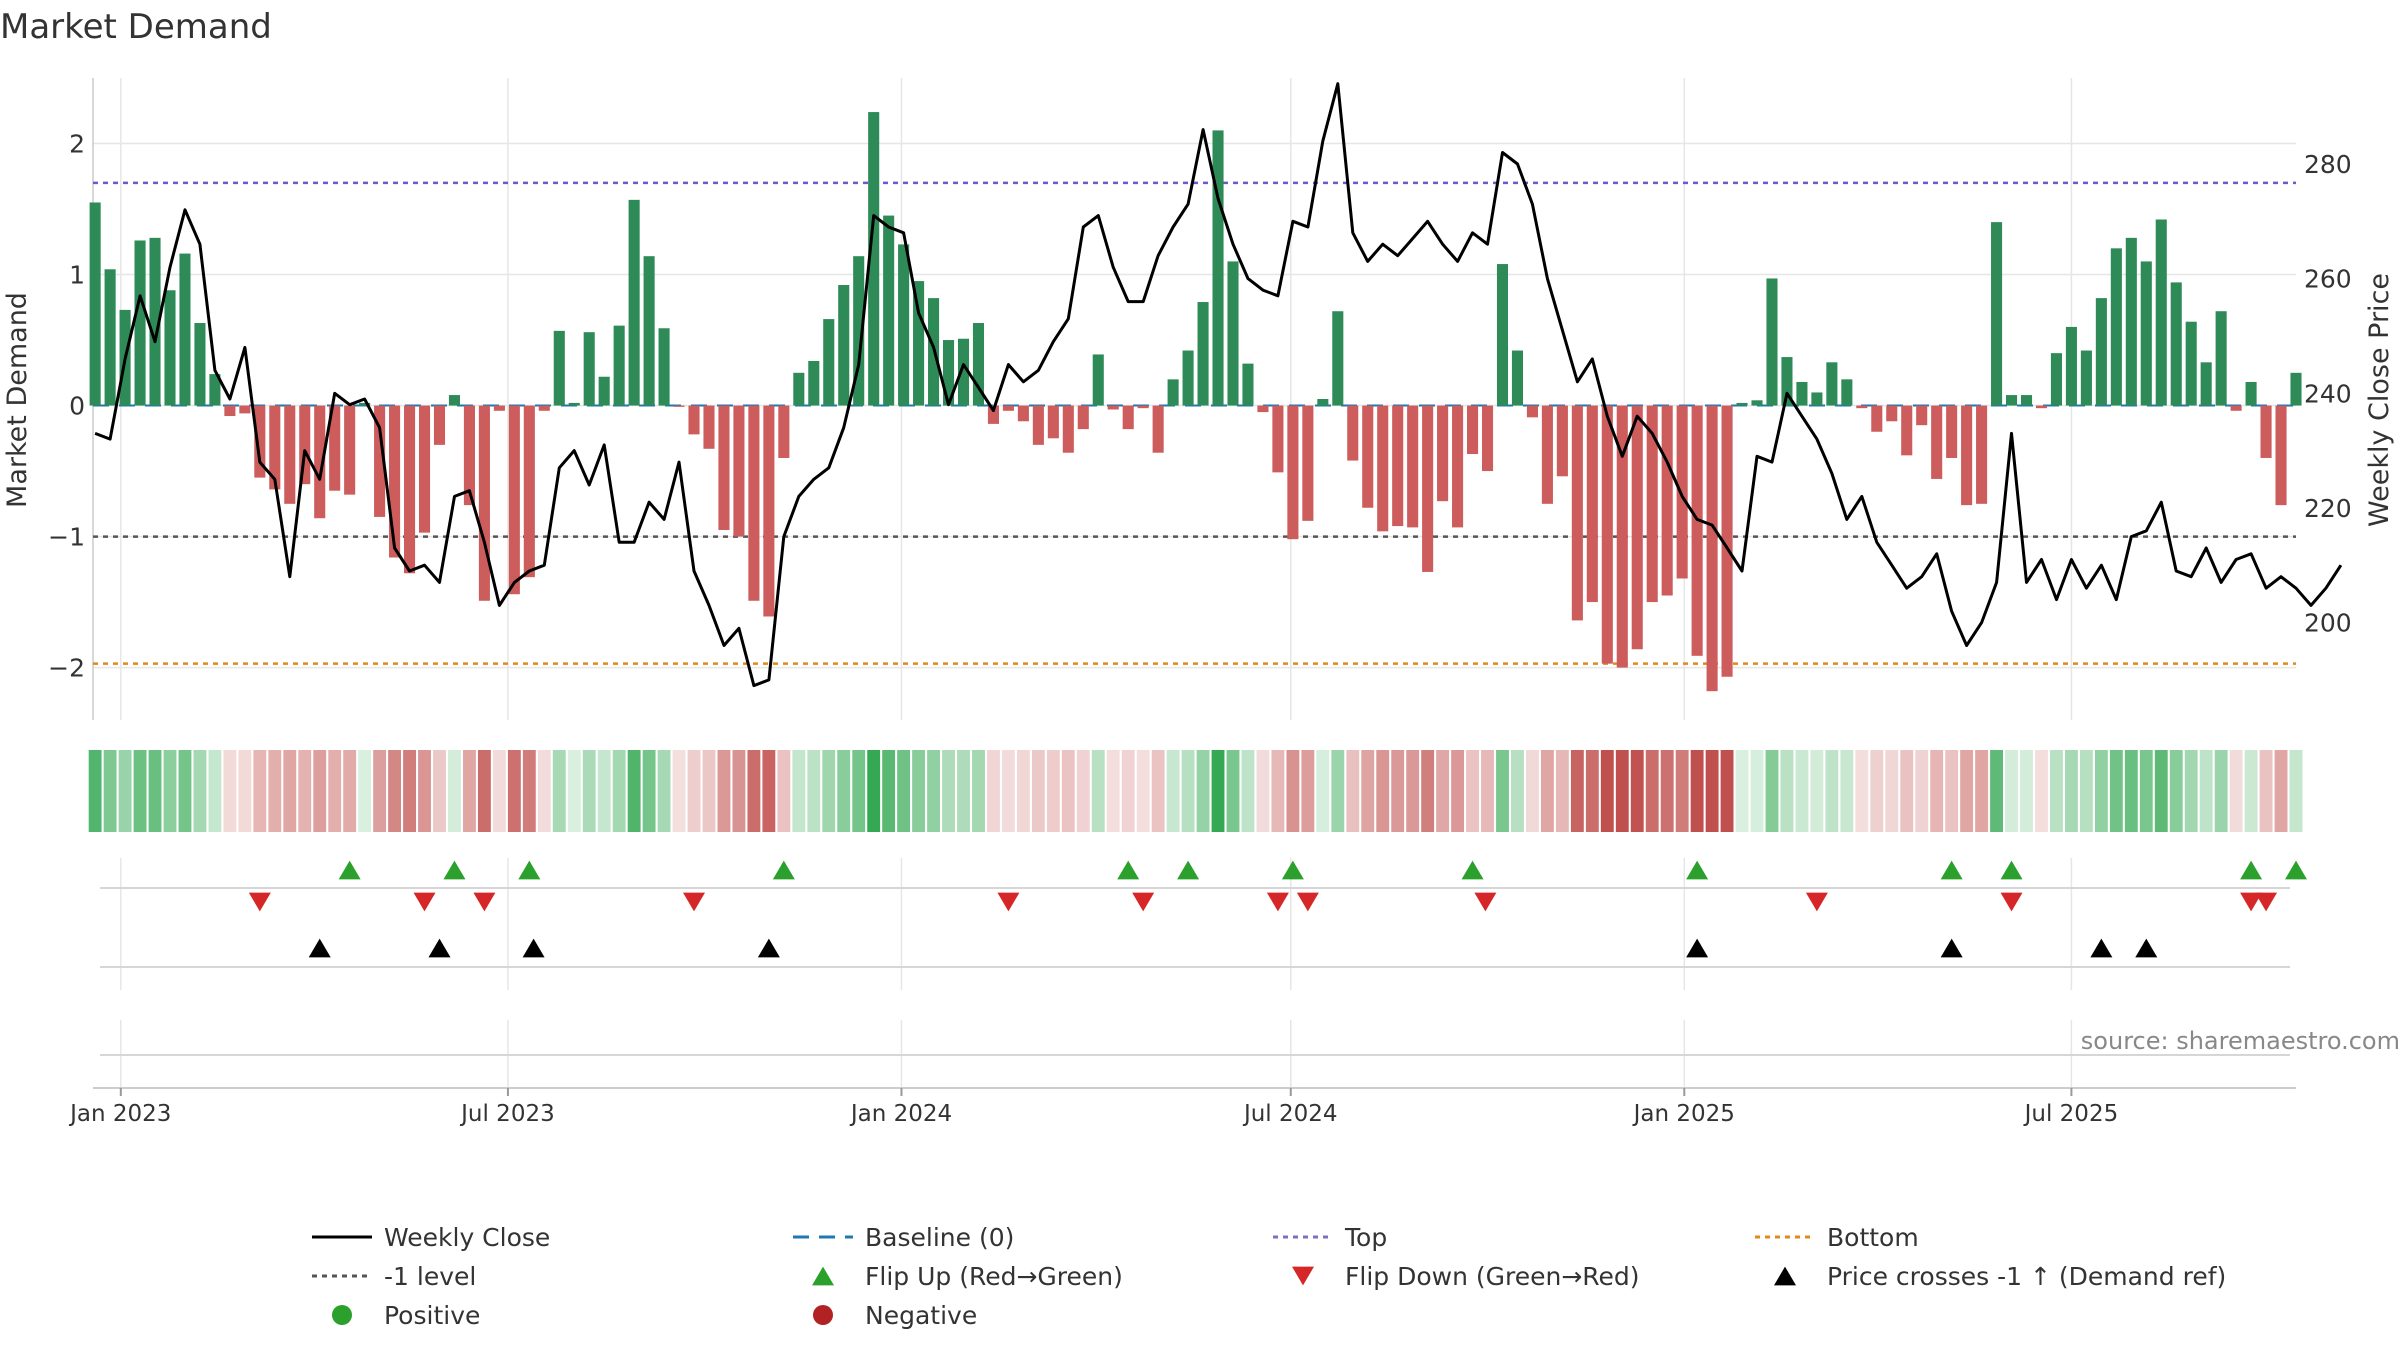 This screenshot has width=2400, height=1350. What do you see at coordinates (1492, 1276) in the screenshot?
I see `legend-label: Flip Down (Green→Red)` at bounding box center [1492, 1276].